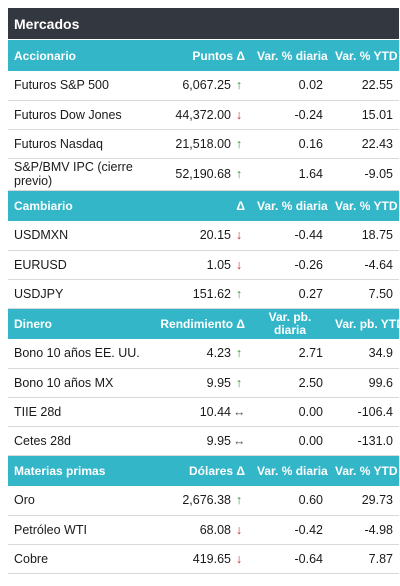 The image size is (400, 586). What do you see at coordinates (290, 144) in the screenshot?
I see `row-daily: 0.16` at bounding box center [290, 144].